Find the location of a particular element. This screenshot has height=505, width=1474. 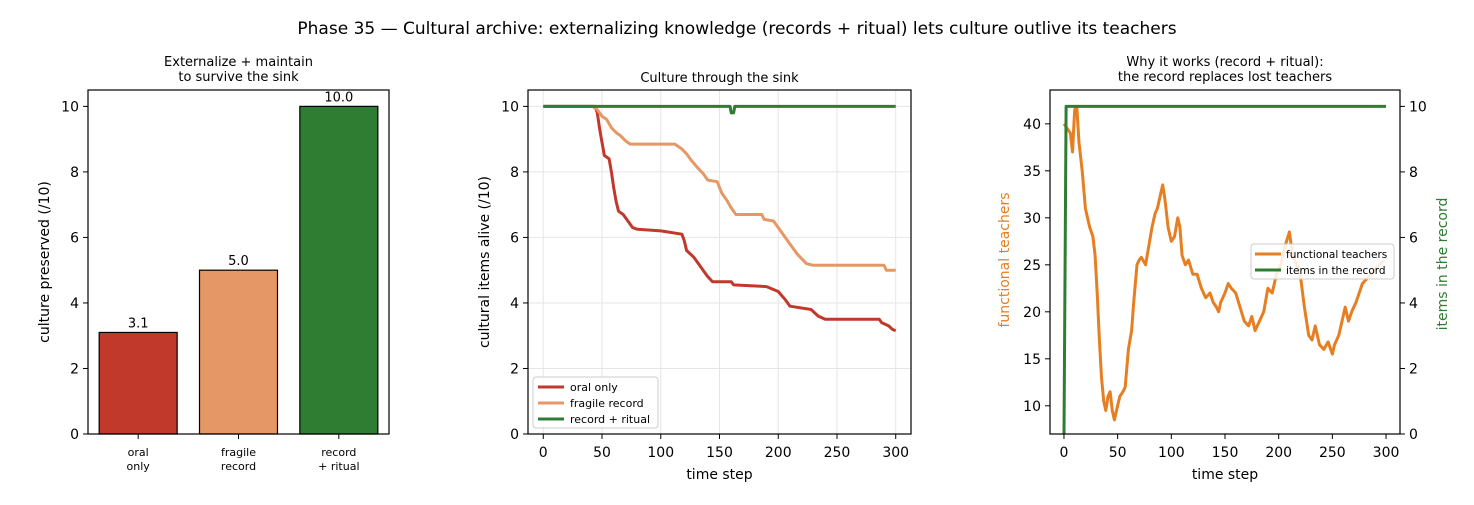

x-tick-label: only is located at coordinates (139, 466).